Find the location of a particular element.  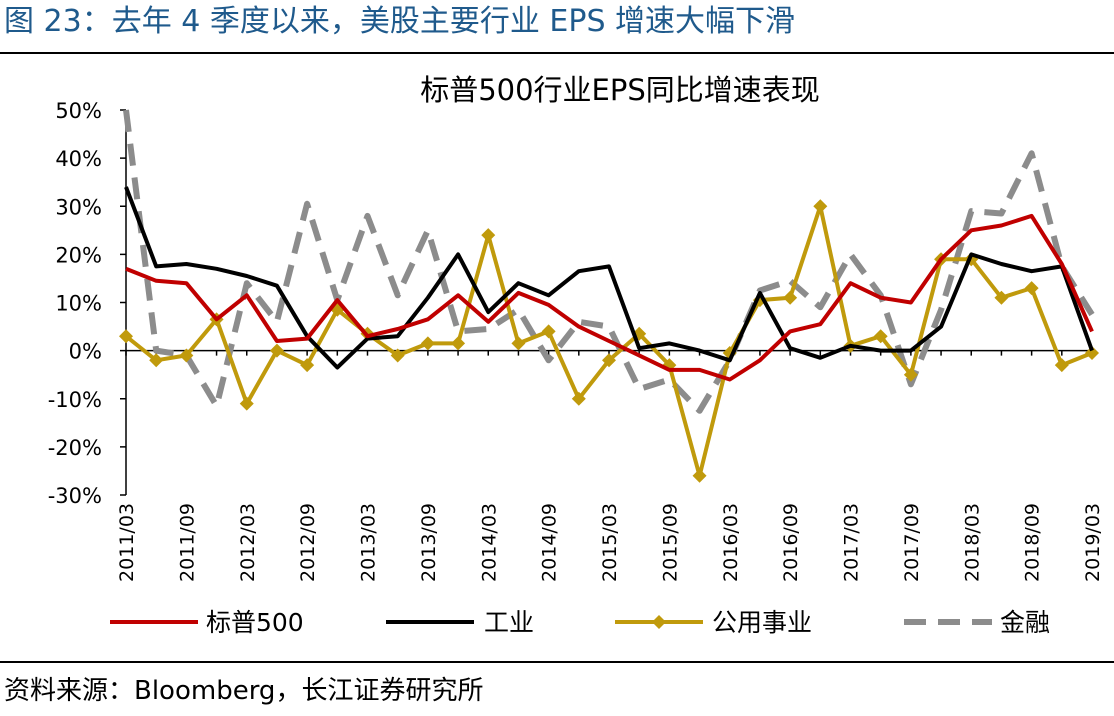

x-tick-label: 2014/03 is located at coordinates (489, 542).